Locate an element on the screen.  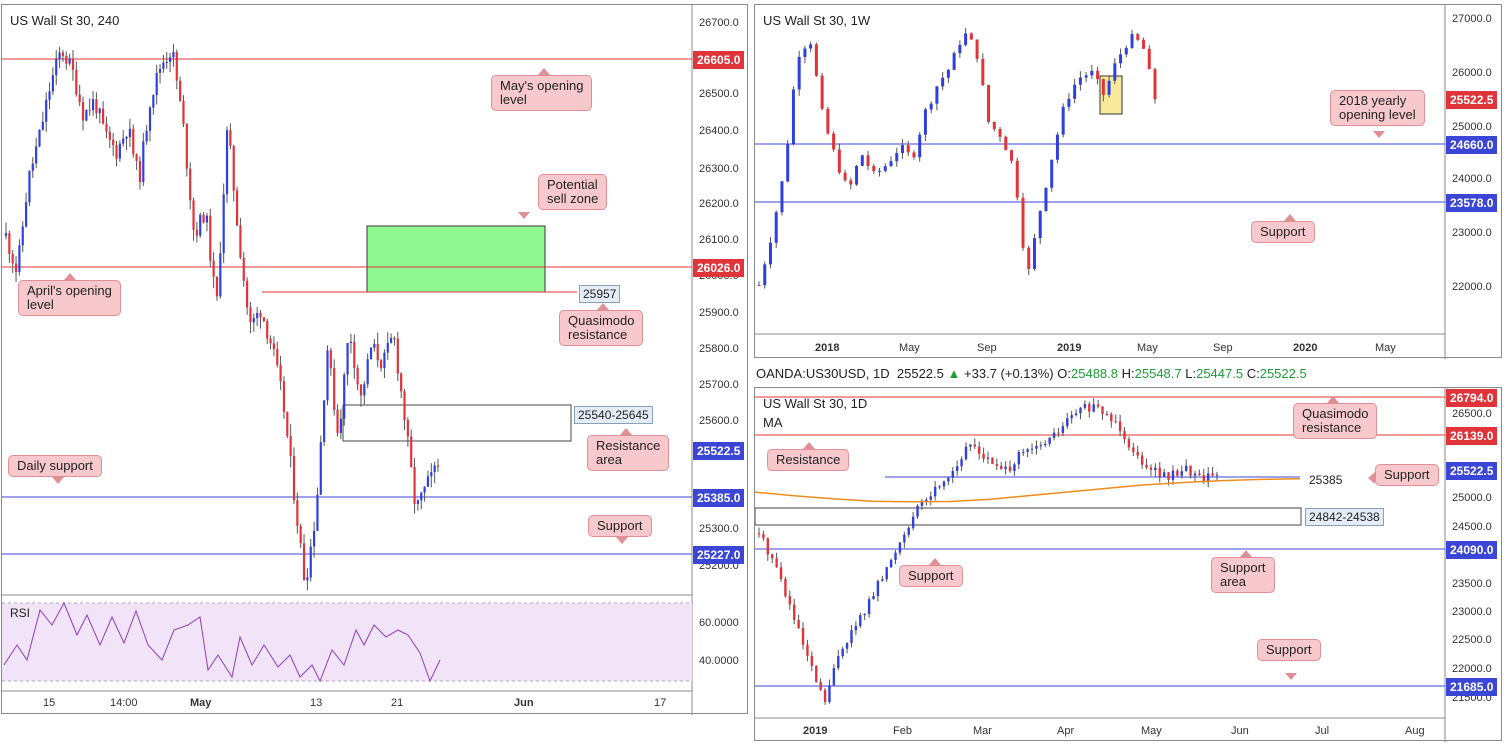
ytick: 25800.0 is located at coordinates (719, 349).